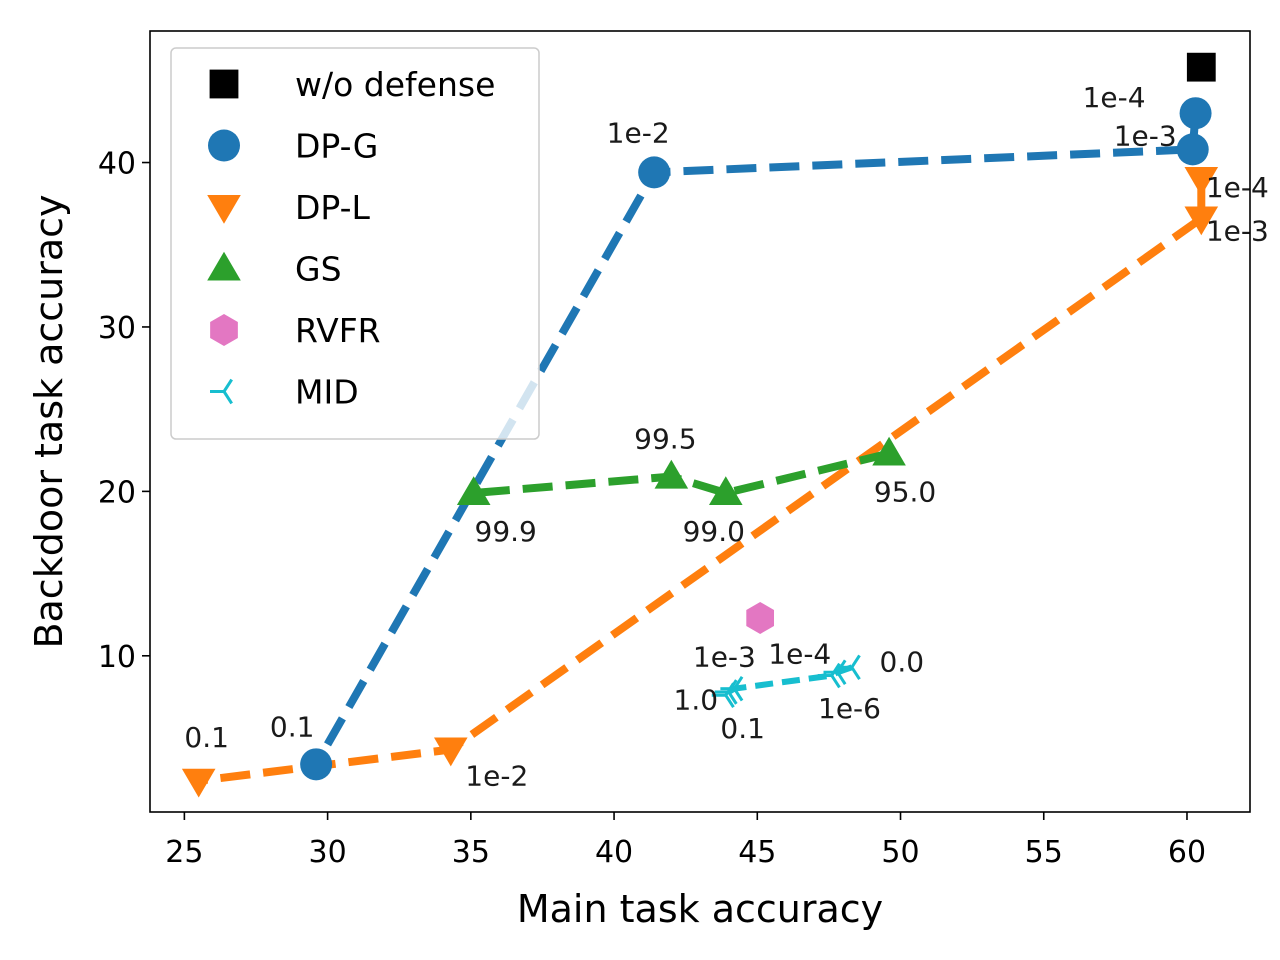 The image size is (1280, 960). I want to click on x-tick-label: 55, so click(1044, 852).